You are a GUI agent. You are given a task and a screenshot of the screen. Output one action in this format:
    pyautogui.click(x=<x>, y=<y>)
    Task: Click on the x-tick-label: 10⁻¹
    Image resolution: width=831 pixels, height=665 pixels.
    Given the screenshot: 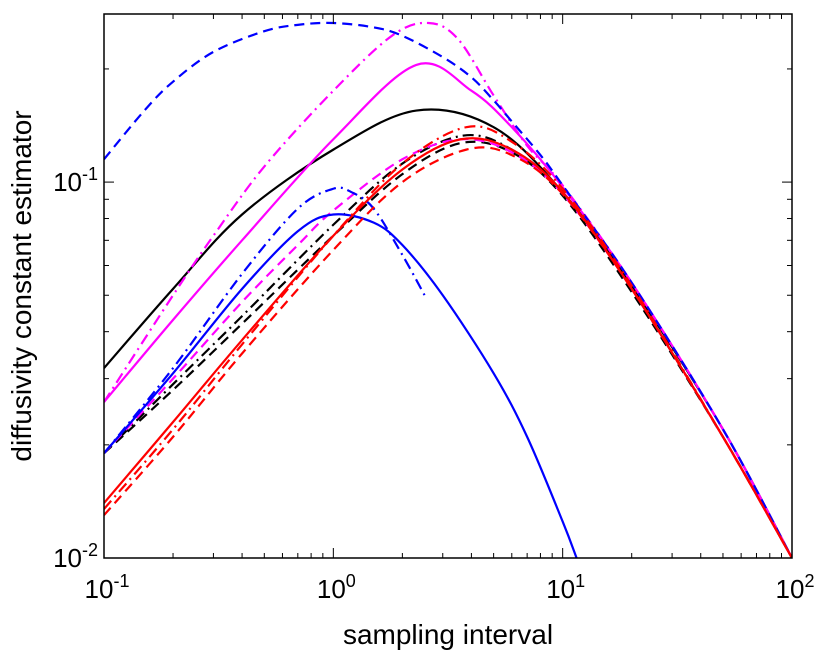 What is the action you would take?
    pyautogui.click(x=107, y=587)
    